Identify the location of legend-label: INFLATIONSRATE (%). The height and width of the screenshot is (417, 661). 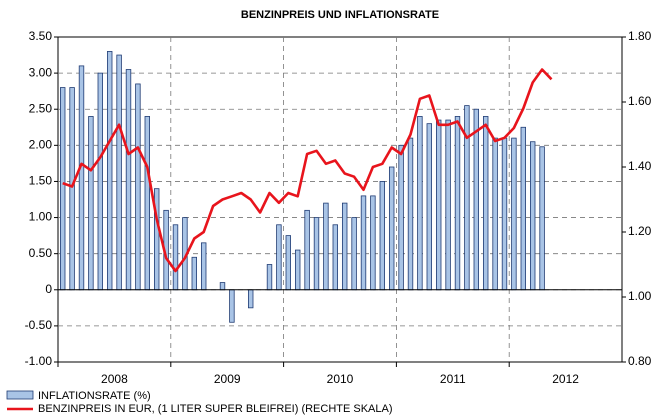
(94, 396).